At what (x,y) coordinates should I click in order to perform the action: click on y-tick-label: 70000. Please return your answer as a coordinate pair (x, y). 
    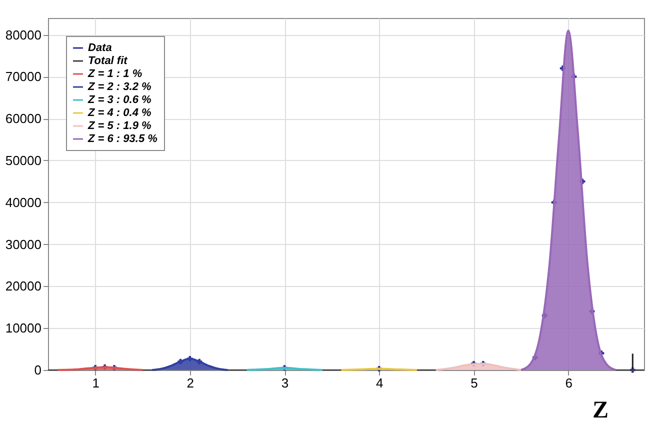
    Looking at the image, I should click on (23, 76).